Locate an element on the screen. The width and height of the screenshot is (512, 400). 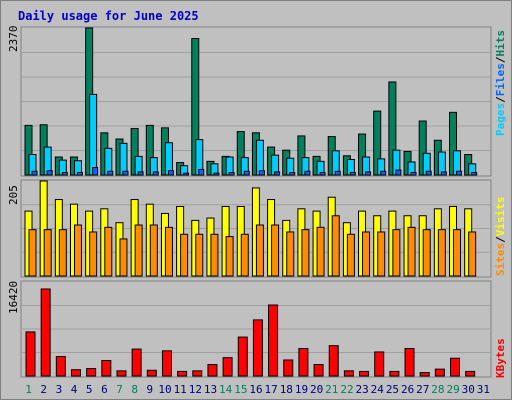
files-bar is located at coordinates (123, 159).